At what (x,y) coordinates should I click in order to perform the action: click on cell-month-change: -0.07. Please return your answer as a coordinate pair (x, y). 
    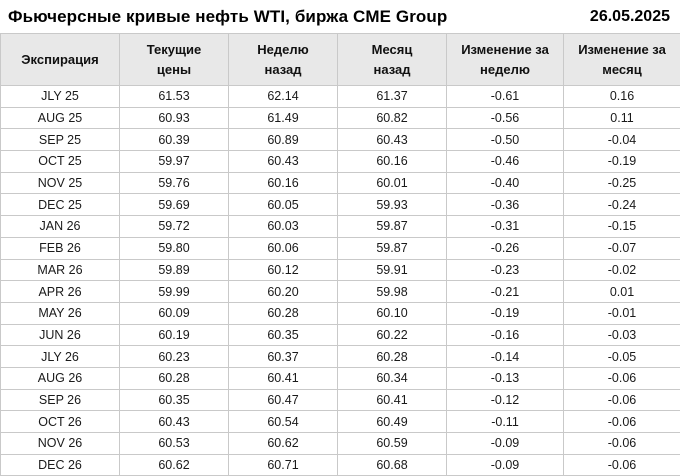
    Looking at the image, I should click on (621, 248).